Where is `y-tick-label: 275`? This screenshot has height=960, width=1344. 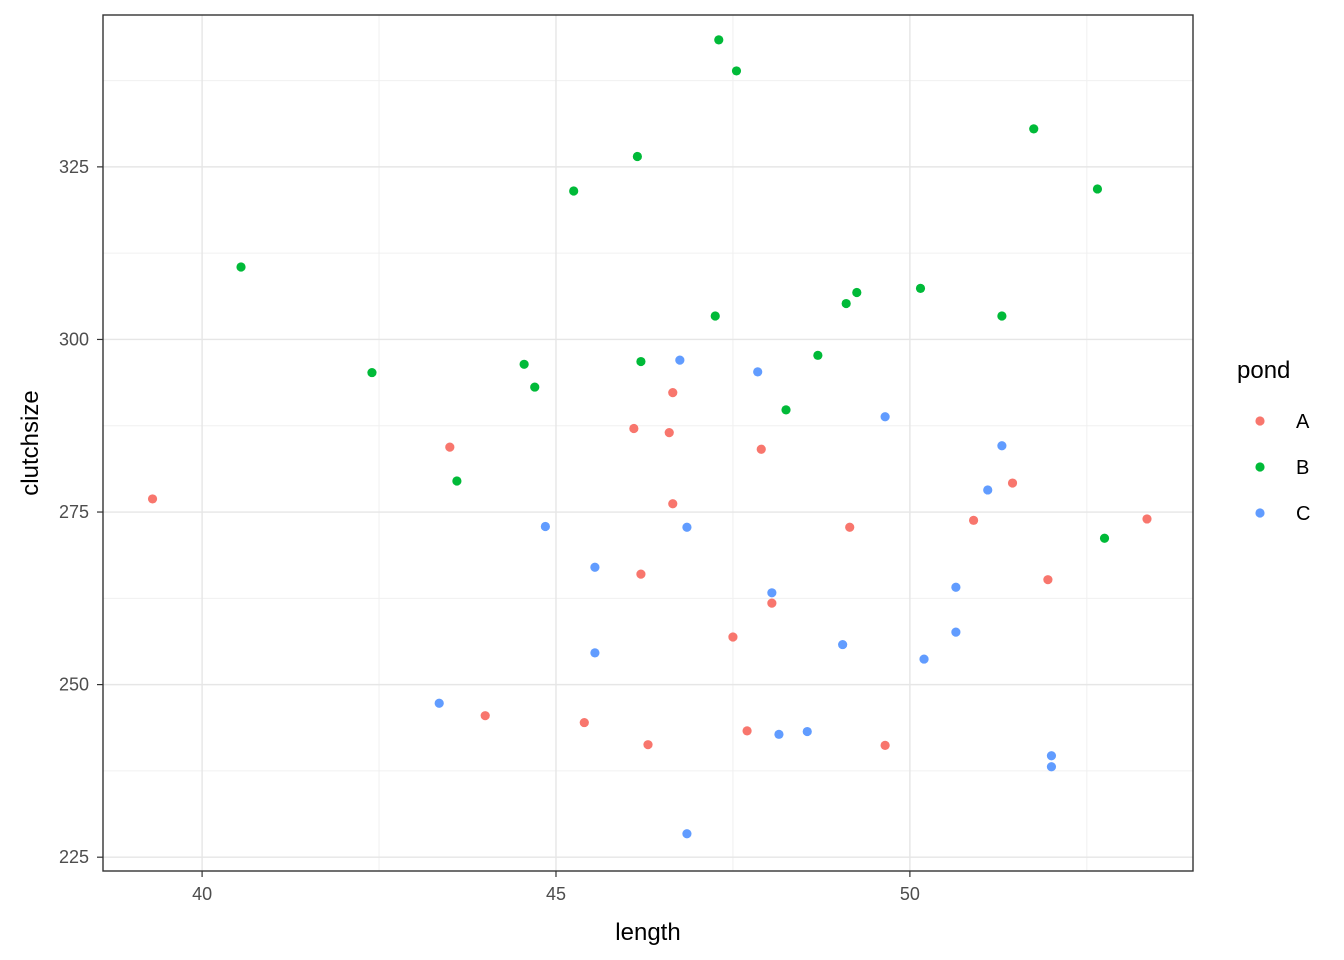
y-tick-label: 275 is located at coordinates (74, 512).